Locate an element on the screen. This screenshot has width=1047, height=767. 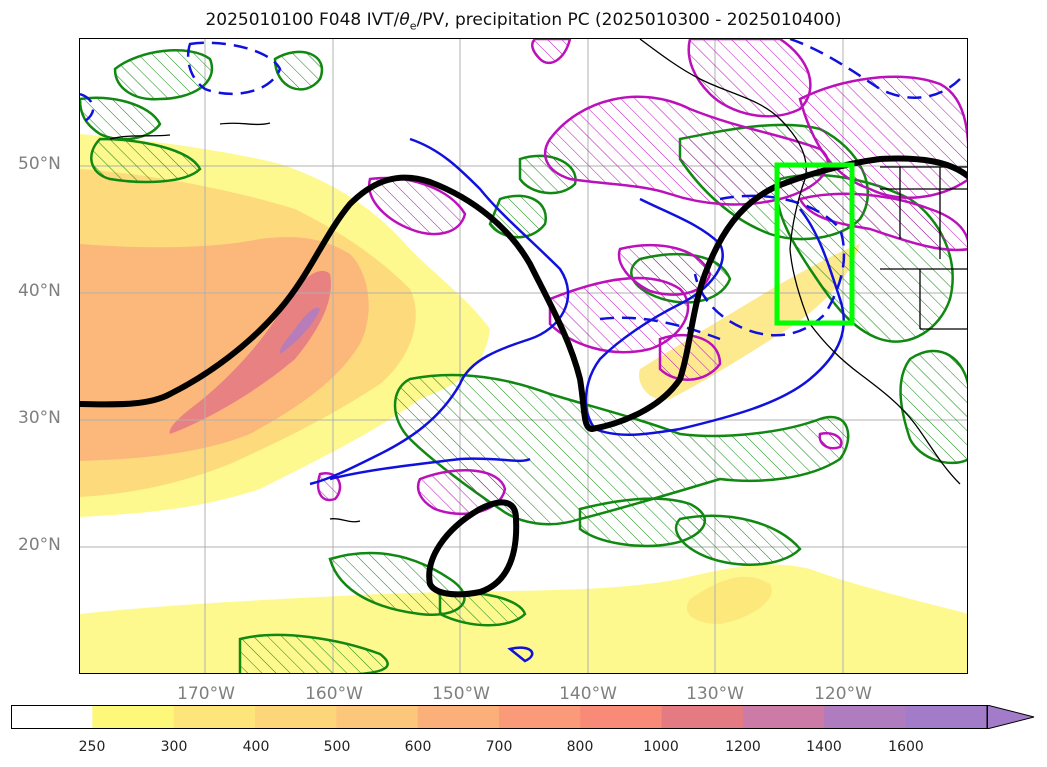
colorbar-outline is located at coordinates (499, 717).